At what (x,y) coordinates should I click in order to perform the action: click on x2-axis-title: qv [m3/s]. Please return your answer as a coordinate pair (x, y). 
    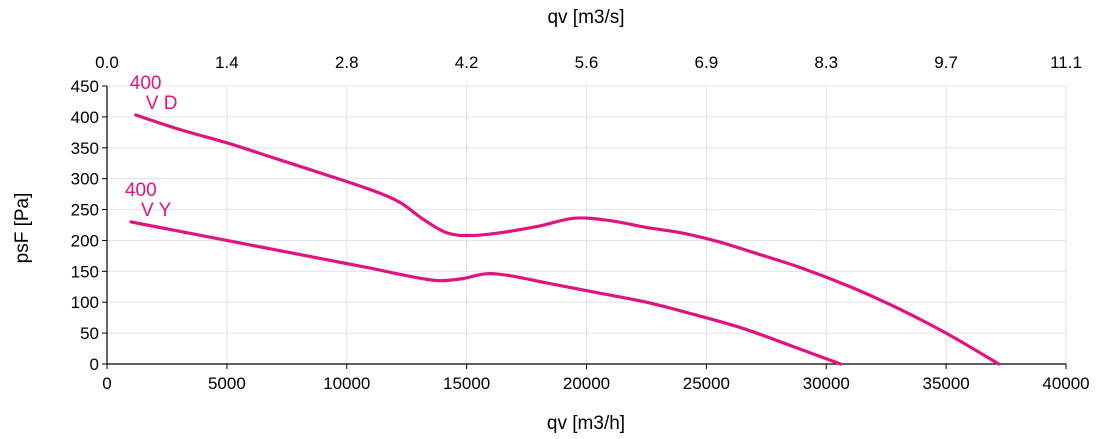
    Looking at the image, I should click on (585, 17).